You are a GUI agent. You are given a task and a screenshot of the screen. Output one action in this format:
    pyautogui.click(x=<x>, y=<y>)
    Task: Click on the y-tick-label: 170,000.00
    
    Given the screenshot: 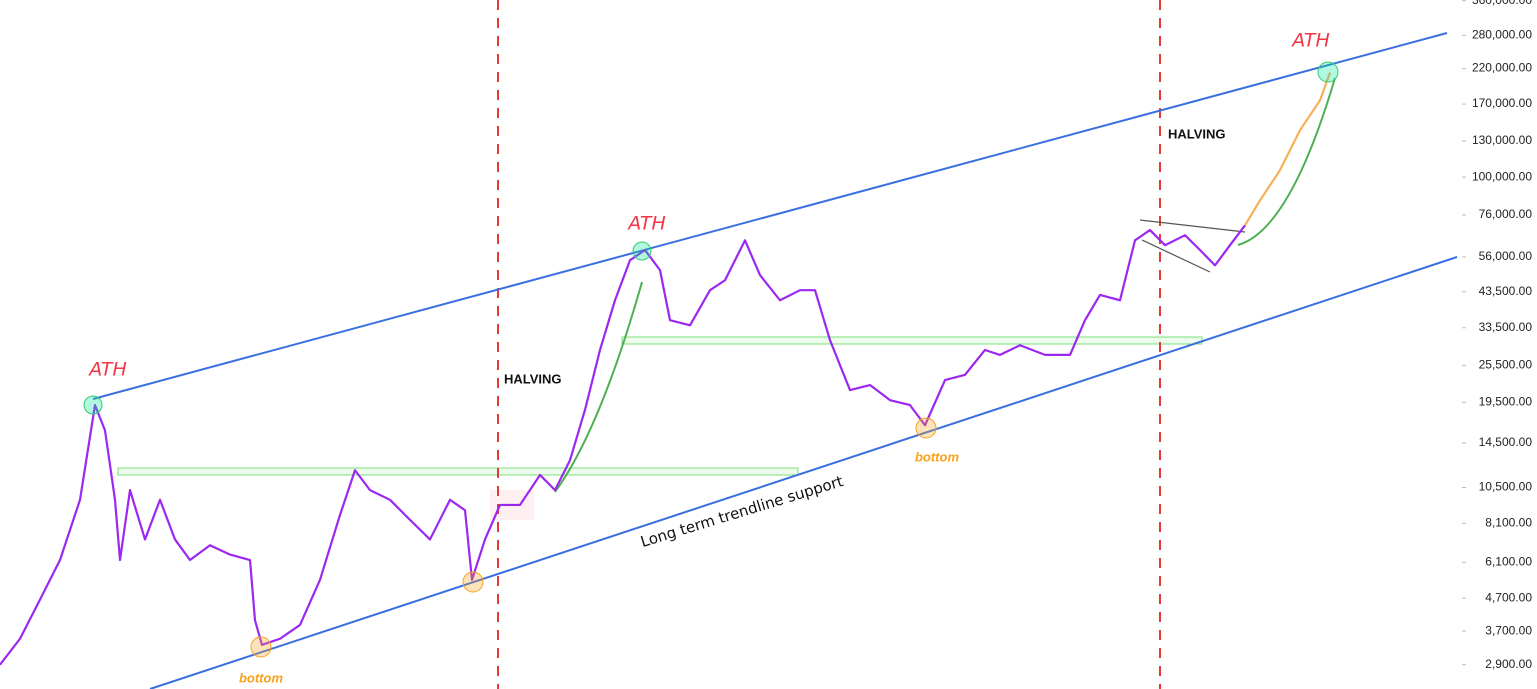 What is the action you would take?
    pyautogui.click(x=1502, y=103)
    